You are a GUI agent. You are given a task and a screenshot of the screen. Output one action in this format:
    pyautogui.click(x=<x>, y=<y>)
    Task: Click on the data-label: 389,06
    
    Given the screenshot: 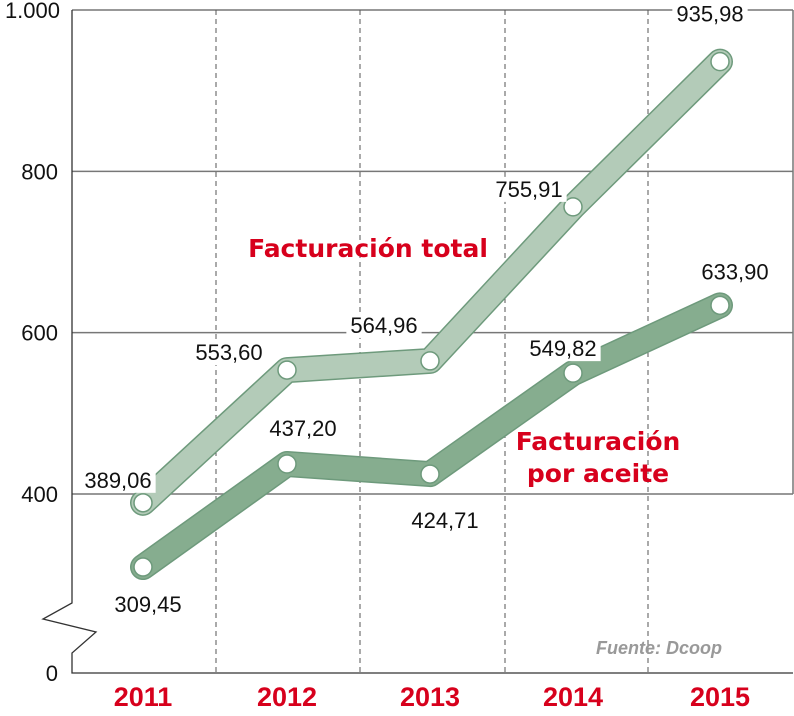 What is the action you would take?
    pyautogui.click(x=117, y=480)
    